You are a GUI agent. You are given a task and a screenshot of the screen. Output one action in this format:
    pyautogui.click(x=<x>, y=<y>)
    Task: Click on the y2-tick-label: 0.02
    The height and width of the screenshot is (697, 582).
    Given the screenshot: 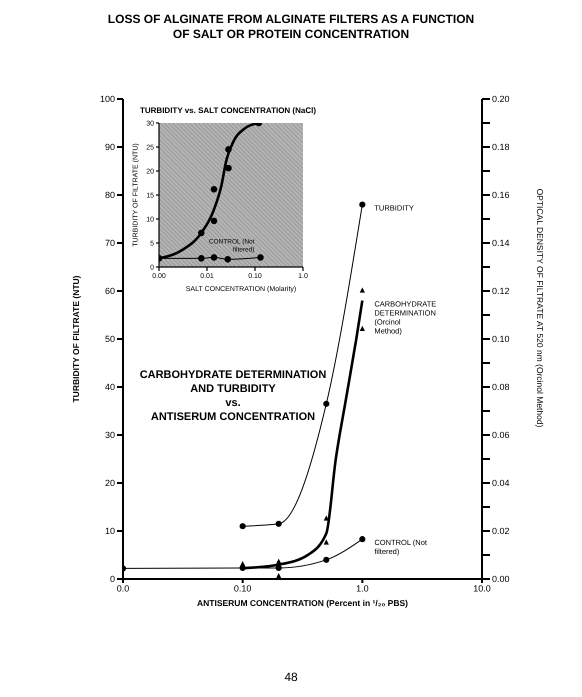 What is the action you would take?
    pyautogui.click(x=501, y=531)
    